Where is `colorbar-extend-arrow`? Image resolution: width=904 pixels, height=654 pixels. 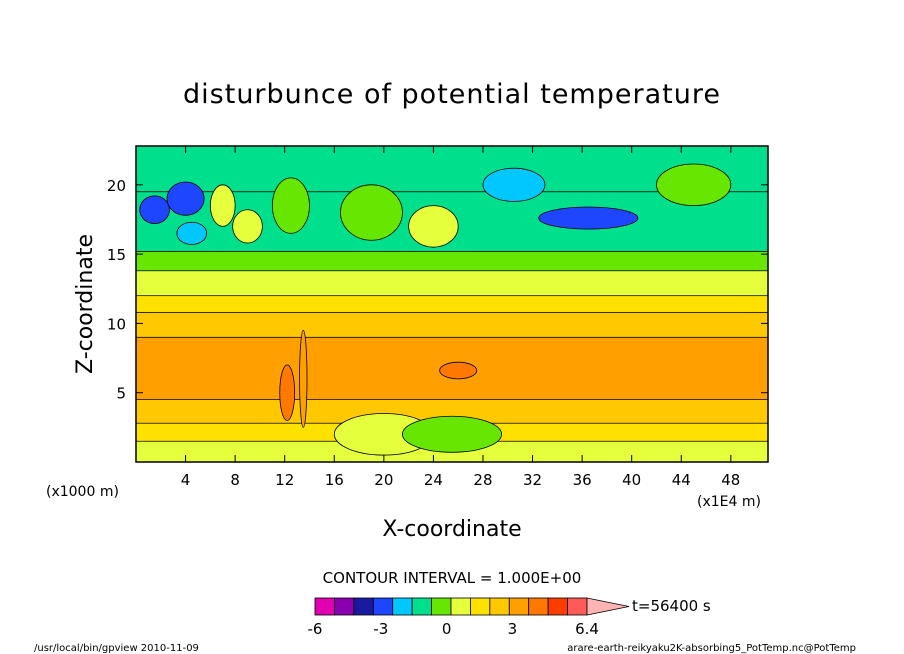
colorbar-extend-arrow is located at coordinates (608, 606).